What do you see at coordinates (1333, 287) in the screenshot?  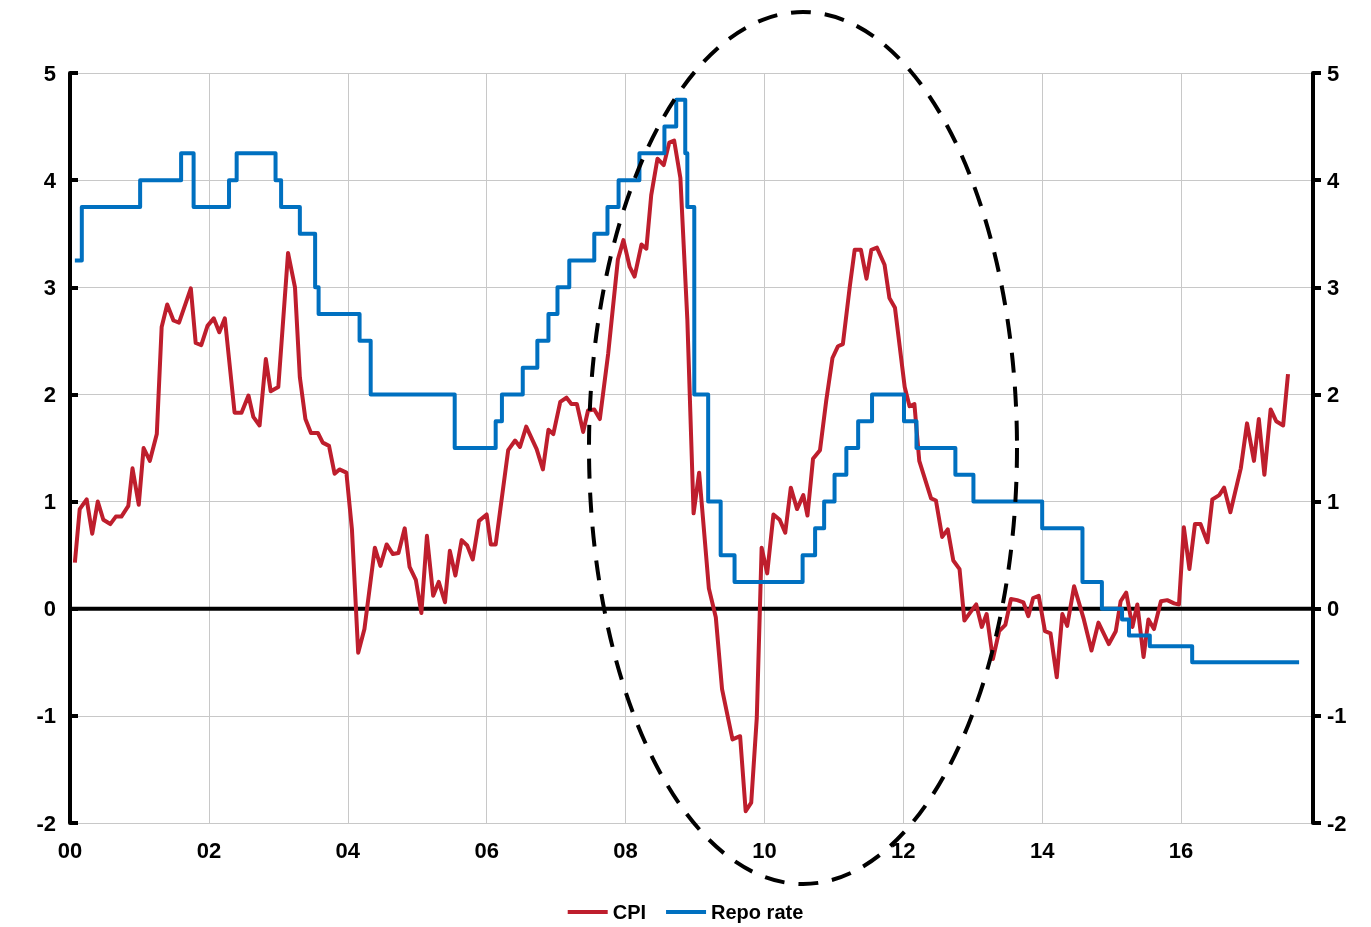 I see `y2-tick-label: 3` at bounding box center [1333, 287].